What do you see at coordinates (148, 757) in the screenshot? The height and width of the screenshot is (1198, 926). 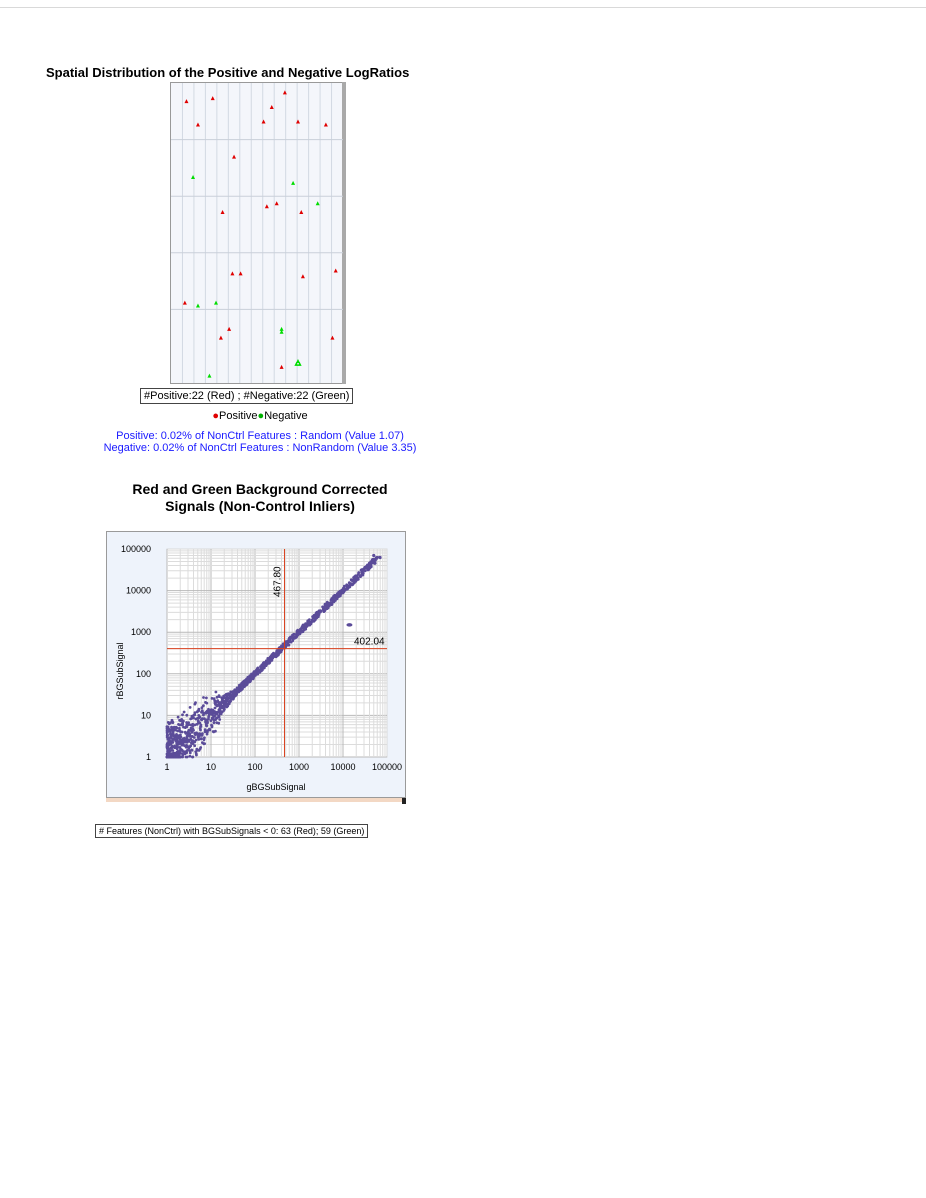 I see `y-tick-label: 1` at bounding box center [148, 757].